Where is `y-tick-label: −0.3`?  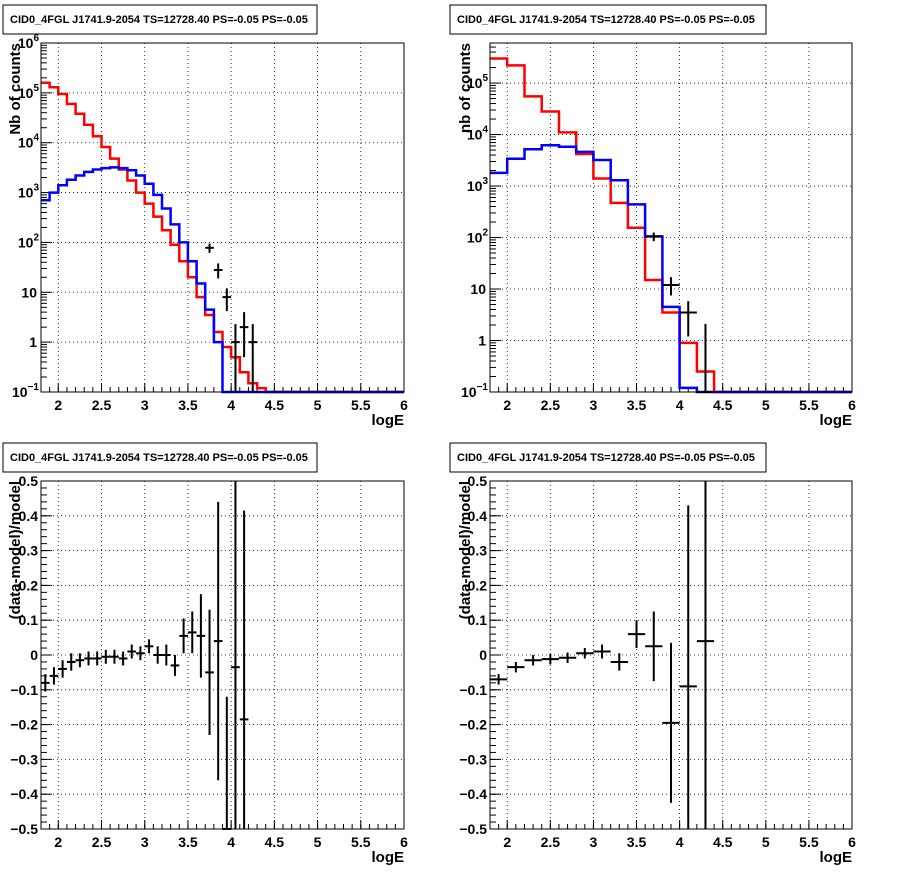
y-tick-label: −0.3 is located at coordinates (24, 759).